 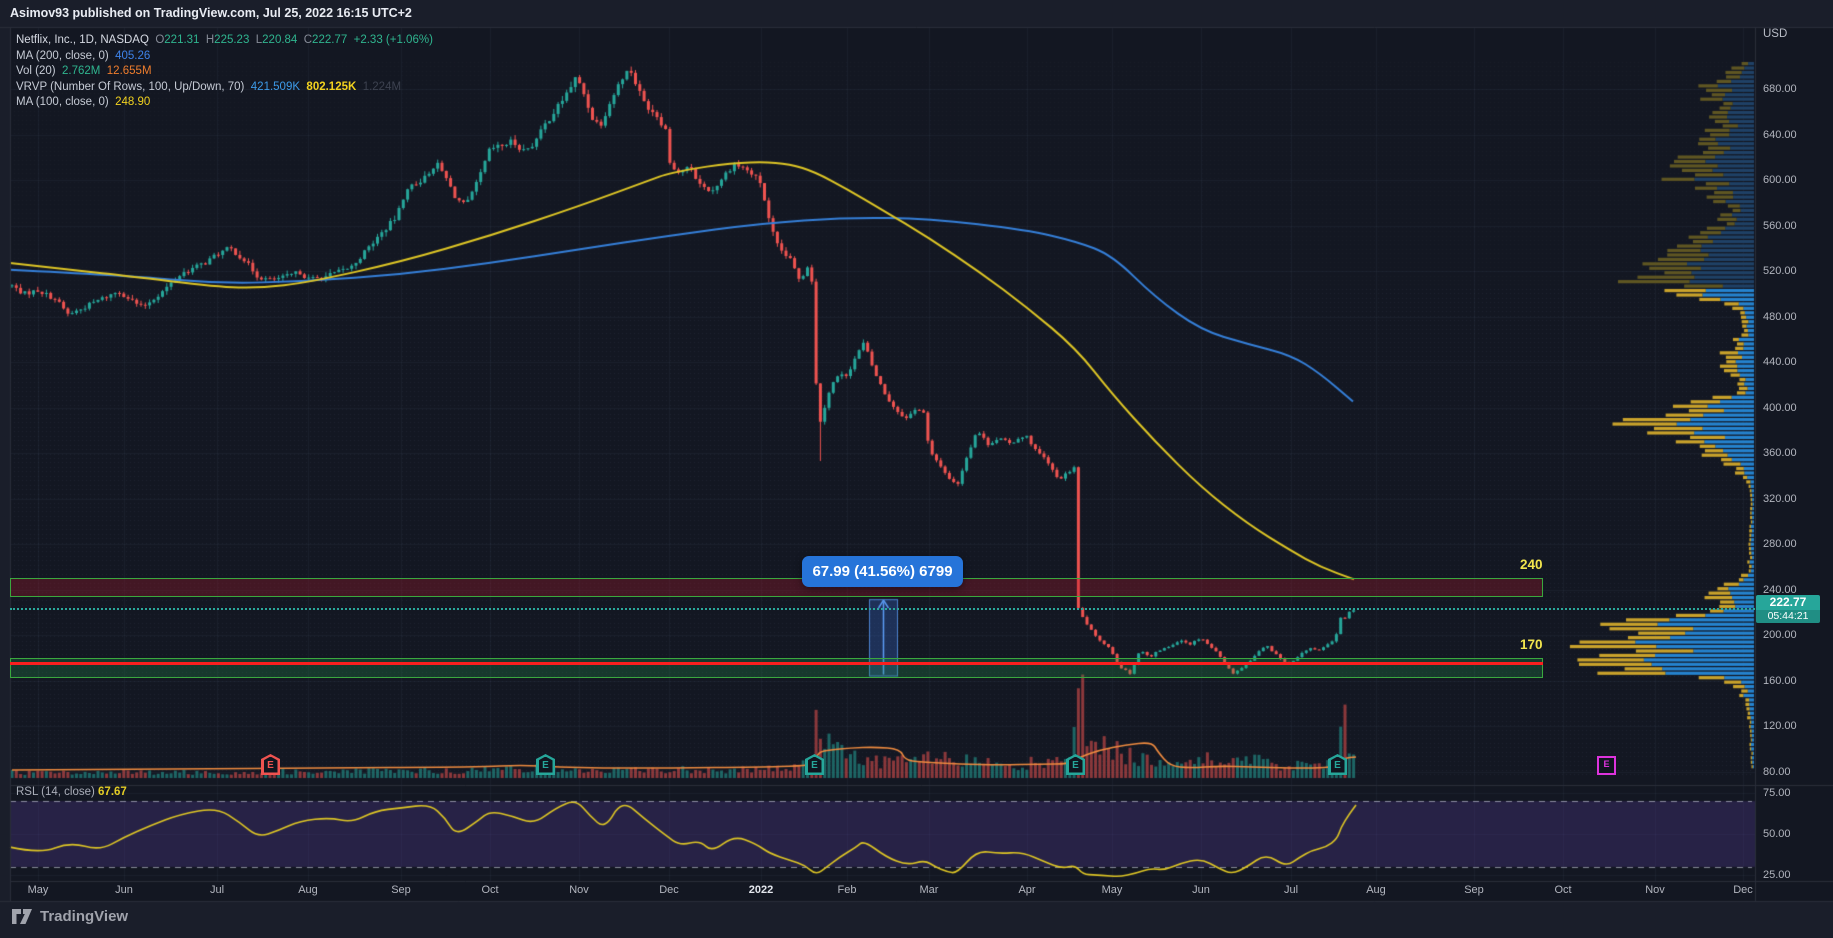 What do you see at coordinates (1780, 635) in the screenshot?
I see `price-tick-200.00: 200.00` at bounding box center [1780, 635].